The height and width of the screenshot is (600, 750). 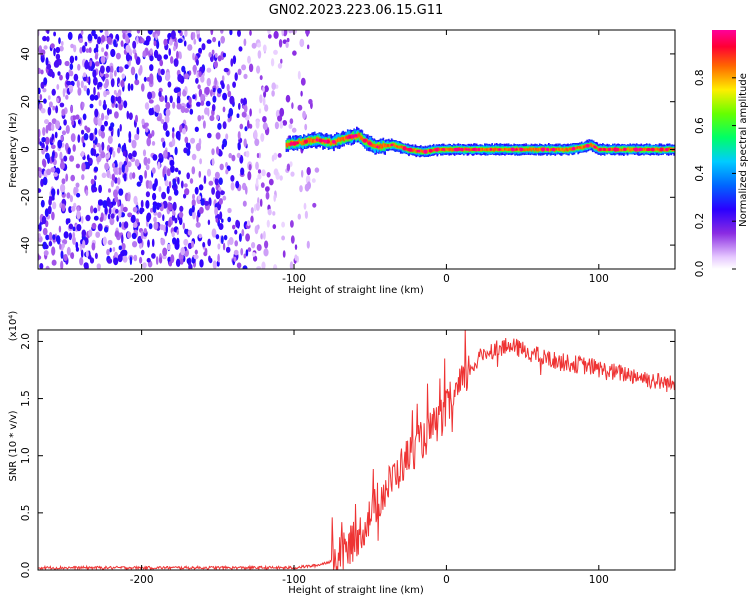 I want to click on snr-x-tick-label: 0, so click(x=446, y=580).